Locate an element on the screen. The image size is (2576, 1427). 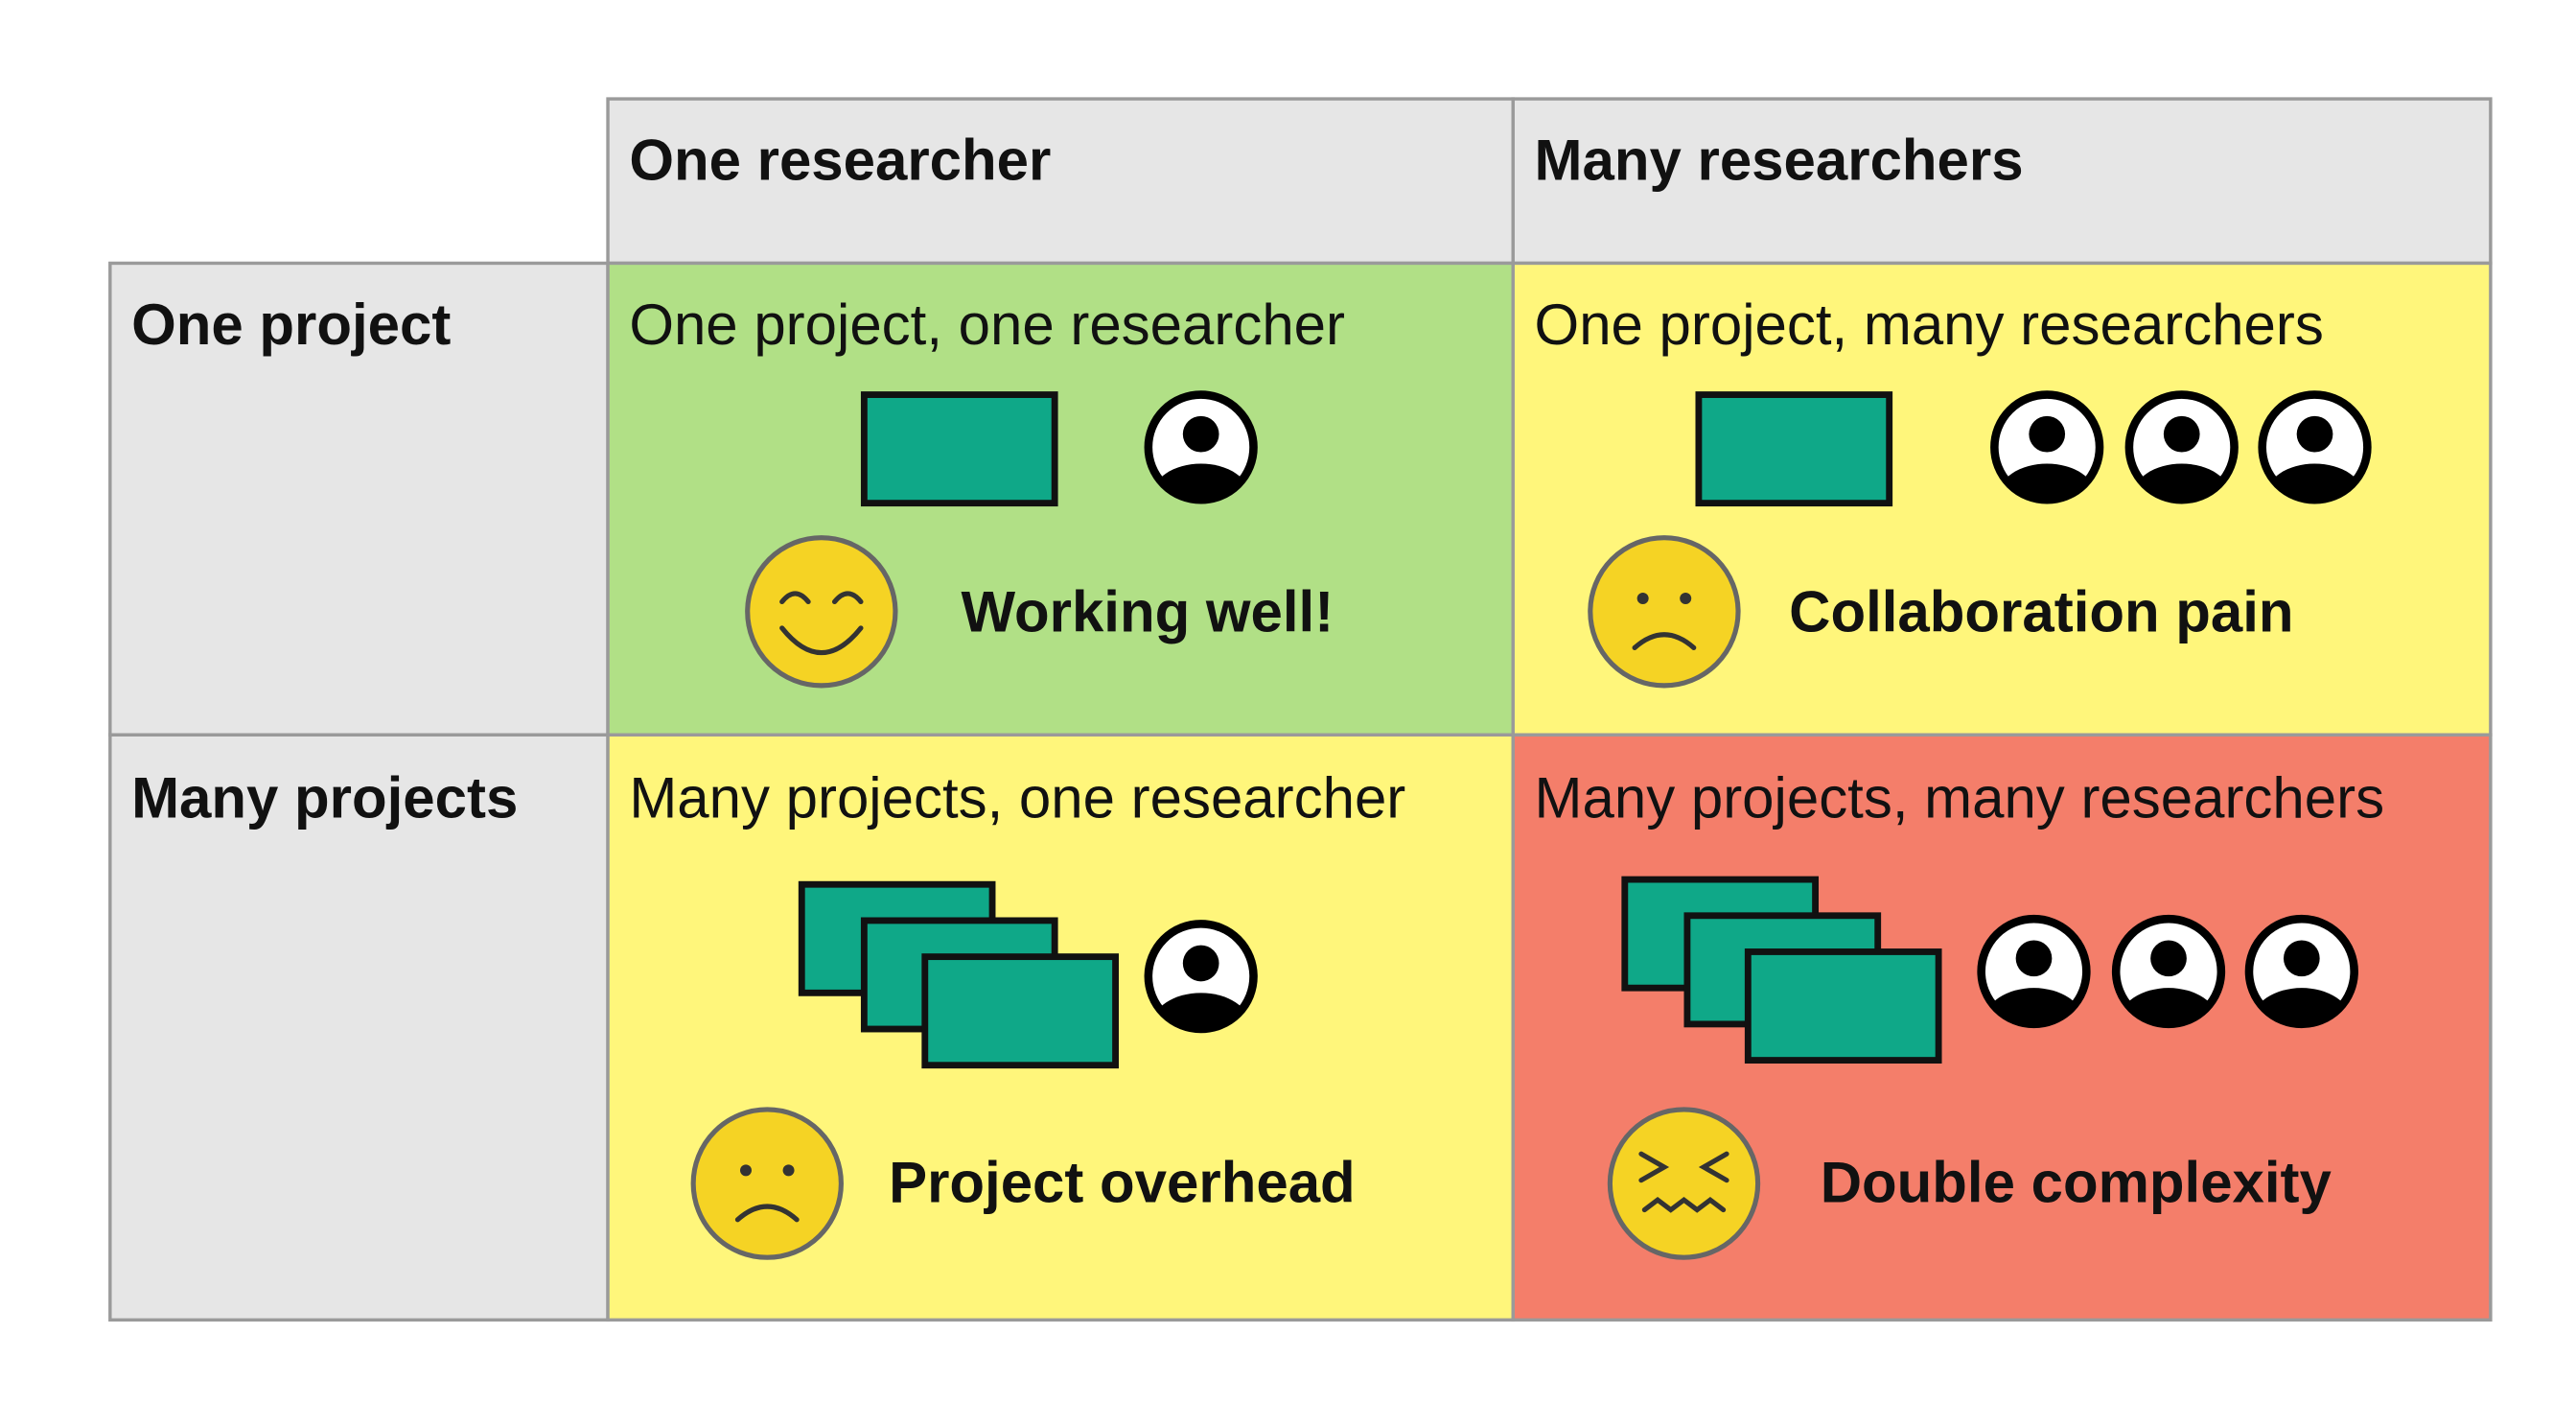
column-header: Many researchers is located at coordinates (1779, 160).